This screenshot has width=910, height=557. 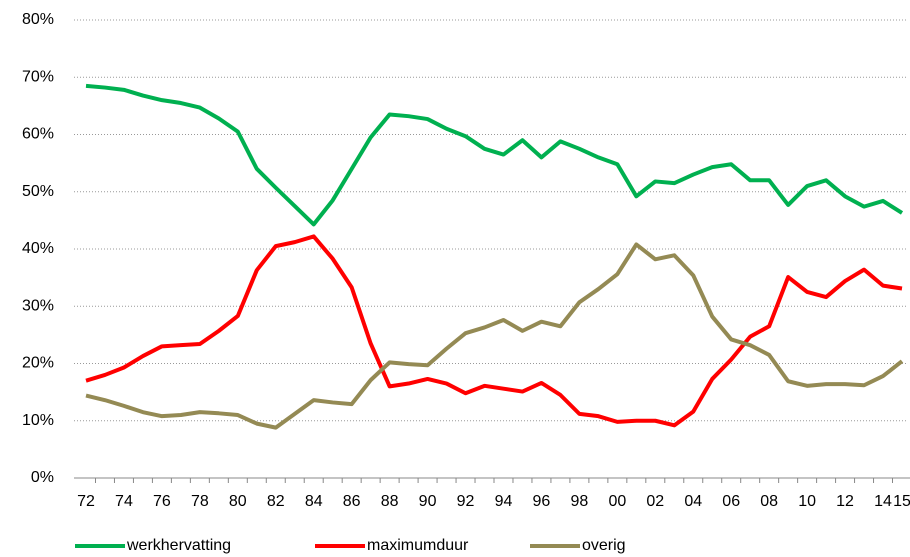 What do you see at coordinates (200, 501) in the screenshot?
I see `x-tick-label: 78` at bounding box center [200, 501].